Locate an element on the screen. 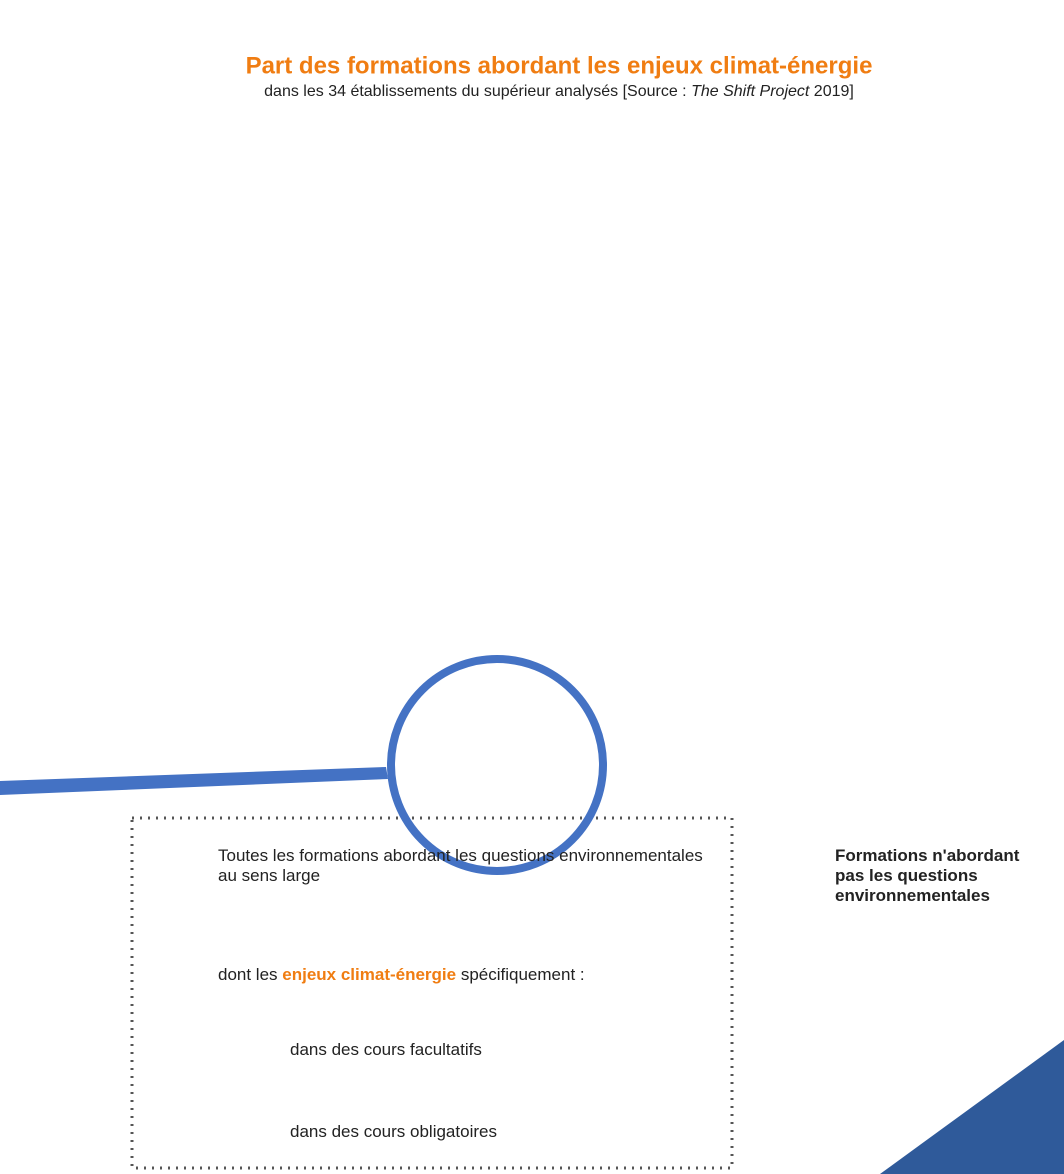 The height and width of the screenshot is (1174, 1064). annotation-arrow is located at coordinates (194, 781).